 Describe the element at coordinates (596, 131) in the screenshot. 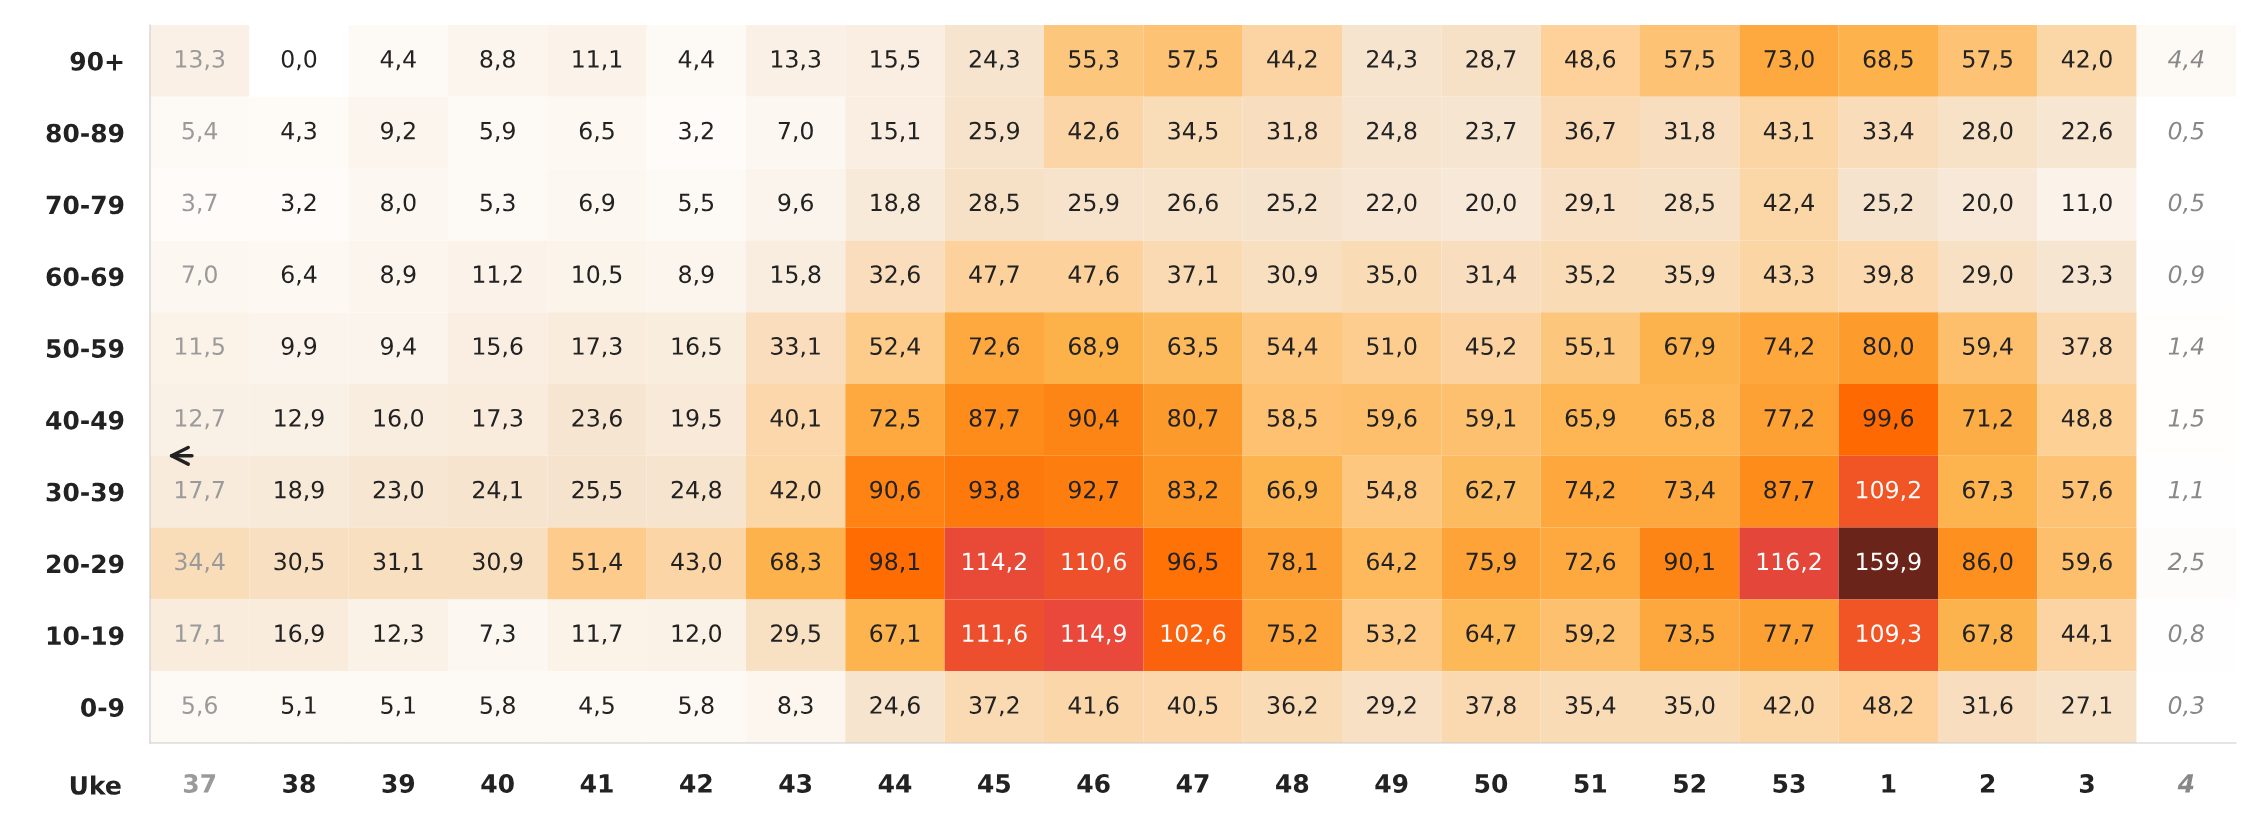

I see `data-label: 6,5` at that location.